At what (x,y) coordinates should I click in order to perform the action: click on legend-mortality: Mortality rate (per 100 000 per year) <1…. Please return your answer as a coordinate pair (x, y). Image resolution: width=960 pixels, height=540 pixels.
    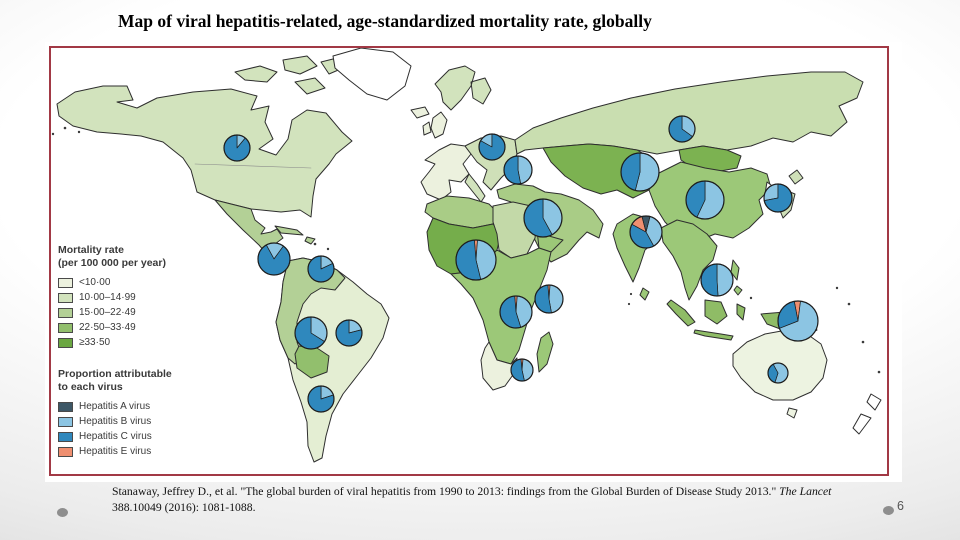
    Looking at the image, I should click on (112, 297).